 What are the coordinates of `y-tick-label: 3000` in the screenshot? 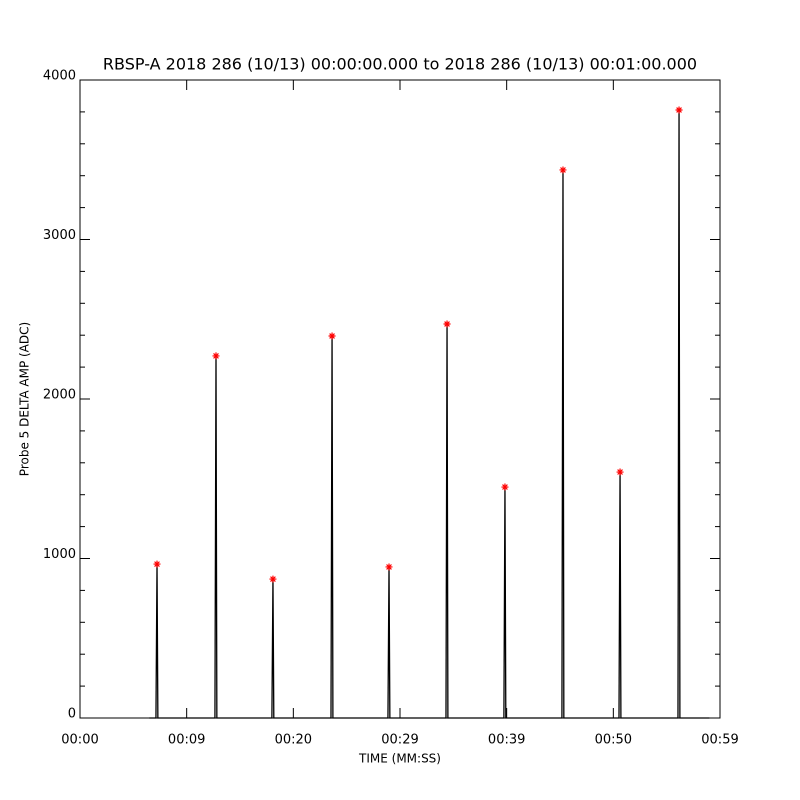 It's located at (59, 235).